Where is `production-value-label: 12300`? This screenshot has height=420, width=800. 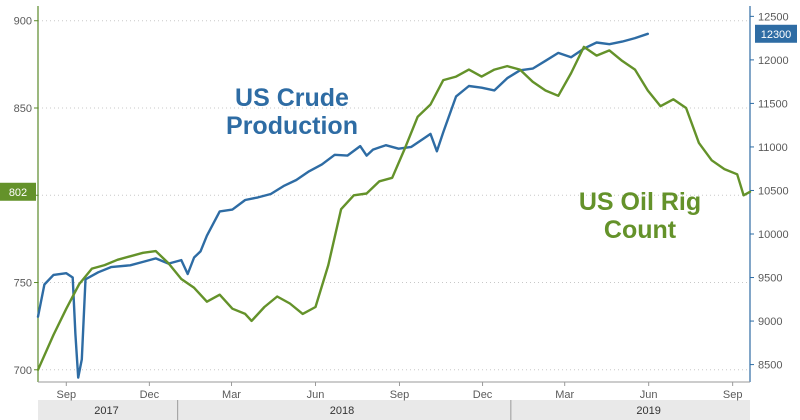
production-value-label: 12300 is located at coordinates (776, 35).